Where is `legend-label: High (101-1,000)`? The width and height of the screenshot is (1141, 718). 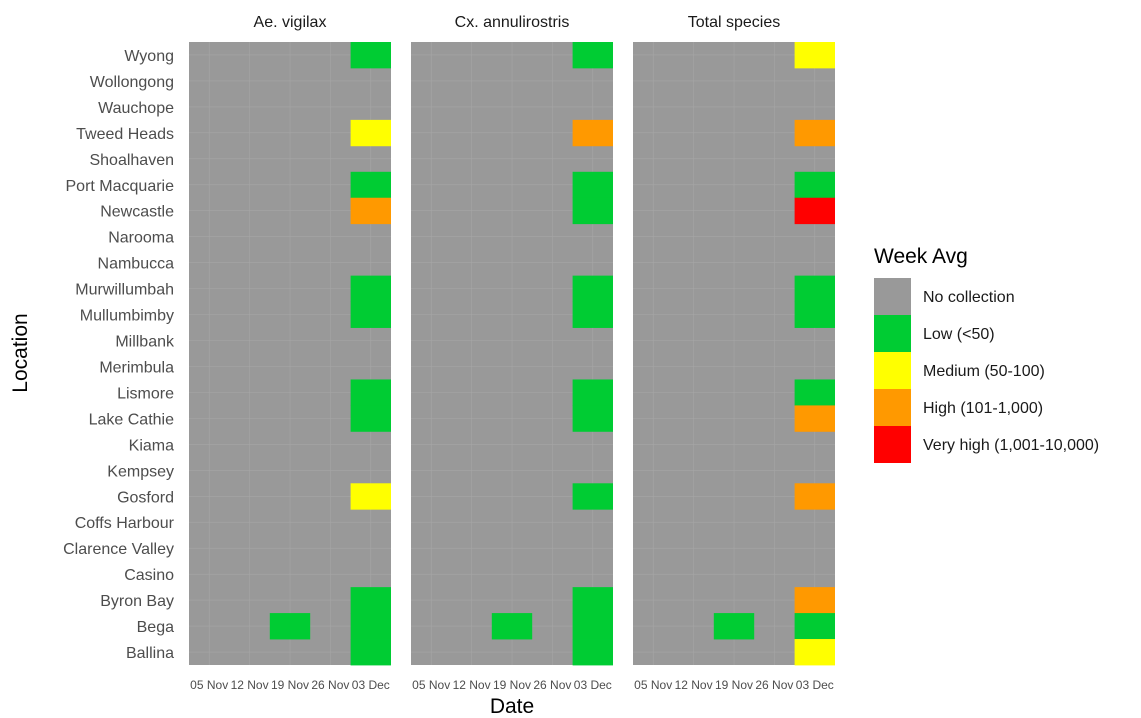 legend-label: High (101-1,000) is located at coordinates (983, 408).